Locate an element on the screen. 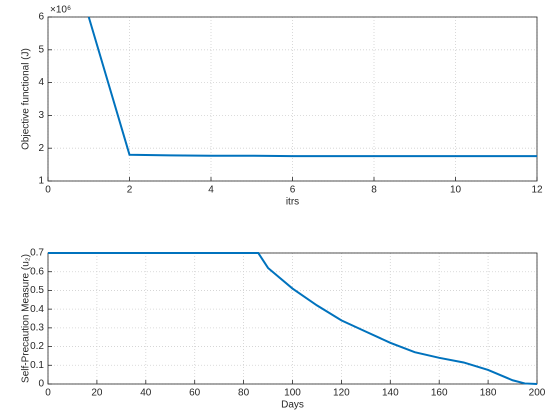 The width and height of the screenshot is (550, 418). y-tick-label: 0.7 is located at coordinates (37, 253).